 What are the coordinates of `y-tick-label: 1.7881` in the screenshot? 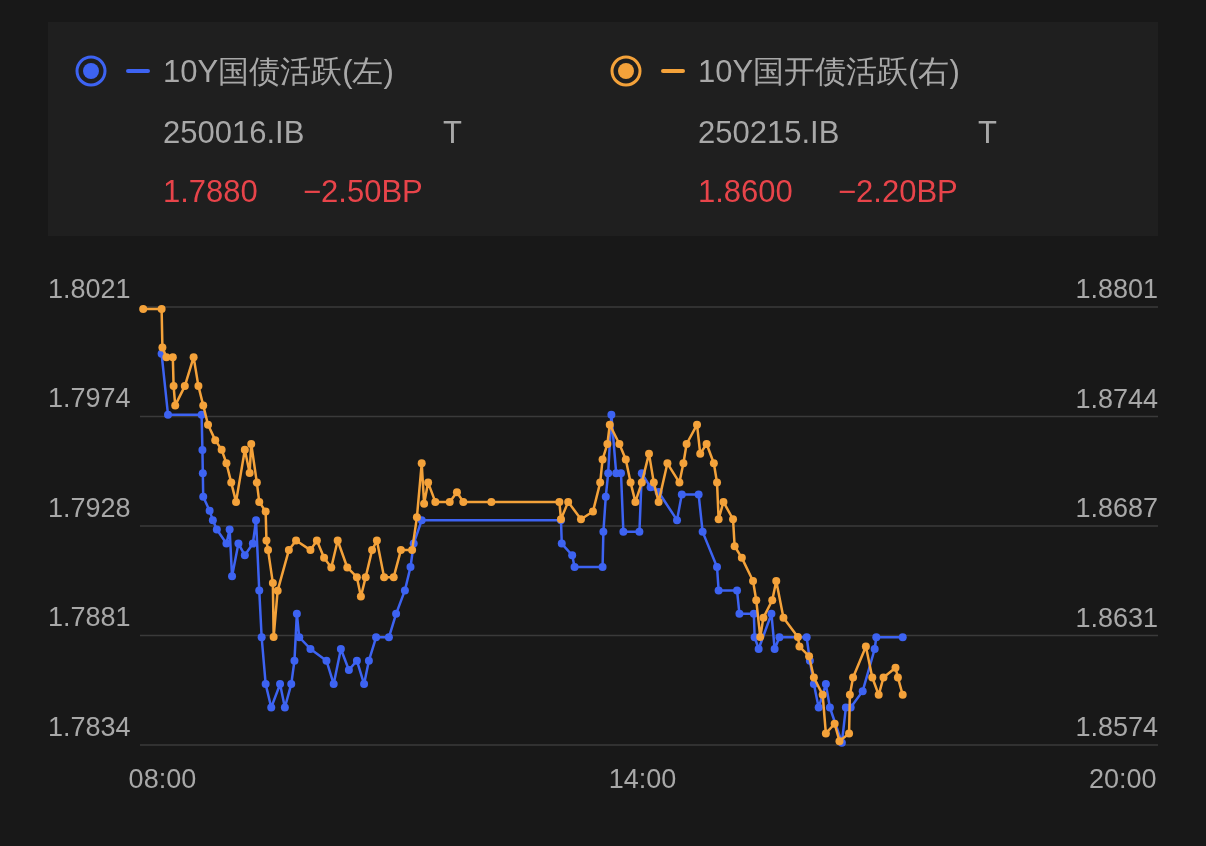 It's located at (89, 617).